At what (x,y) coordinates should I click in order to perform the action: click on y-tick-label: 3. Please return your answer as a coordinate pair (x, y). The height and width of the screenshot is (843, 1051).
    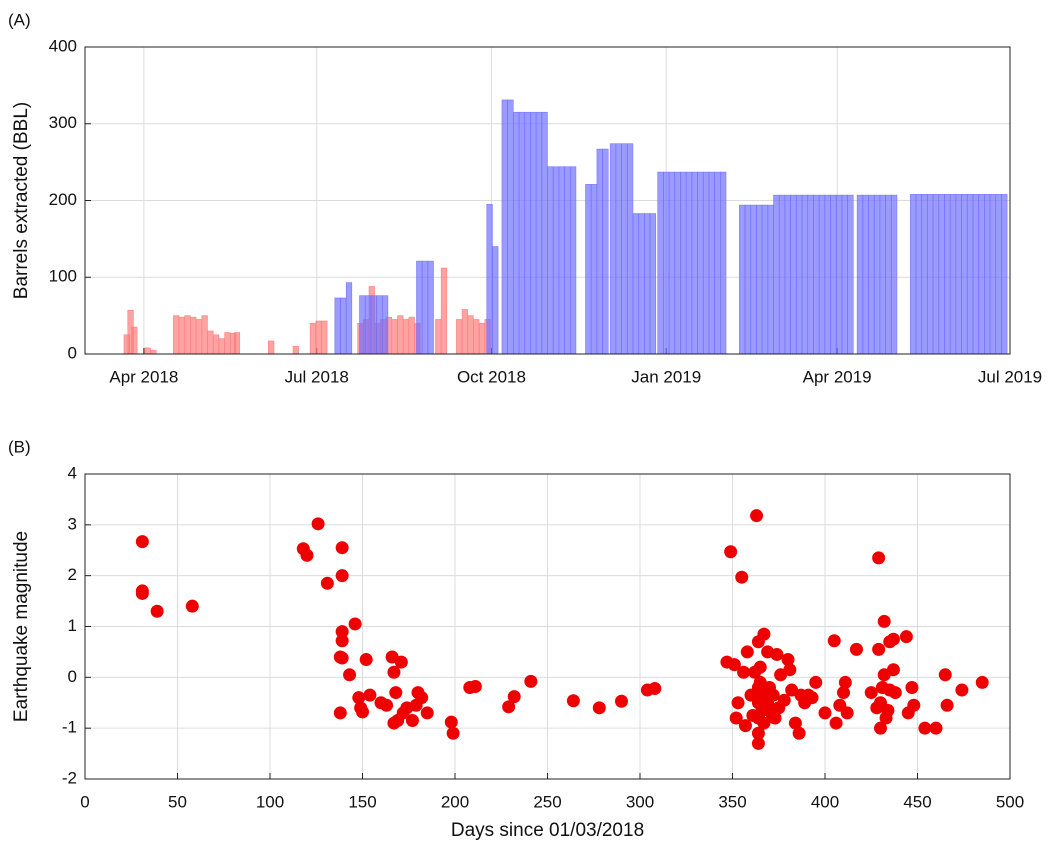
    Looking at the image, I should click on (72, 523).